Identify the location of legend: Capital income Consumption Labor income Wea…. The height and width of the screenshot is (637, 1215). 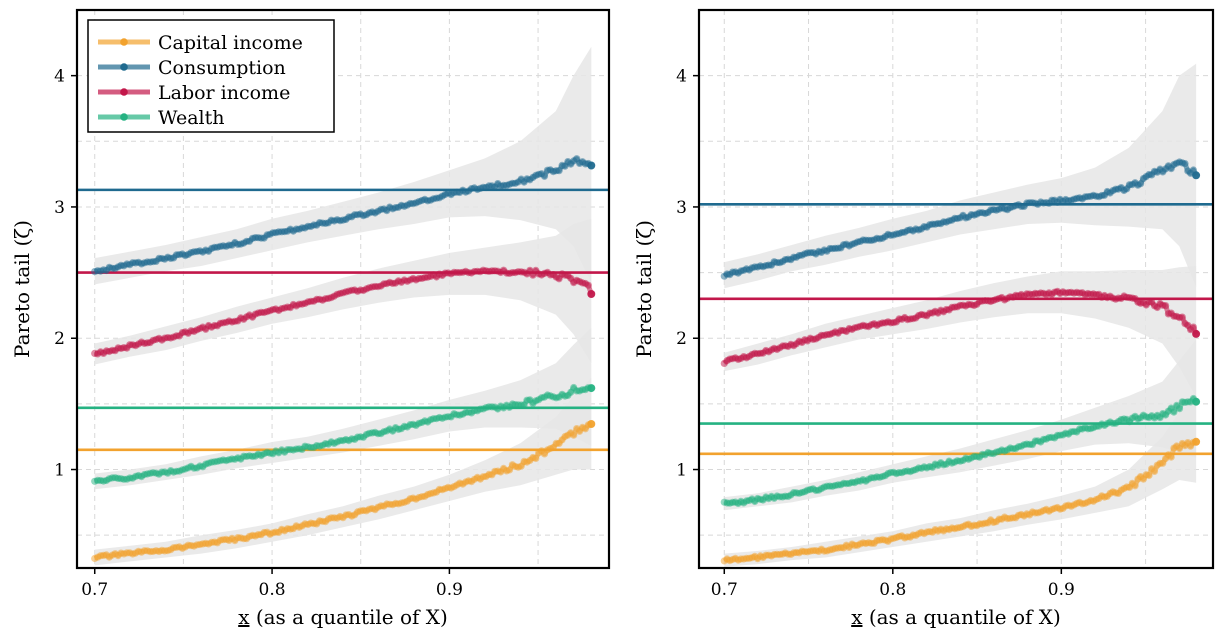
(211, 76).